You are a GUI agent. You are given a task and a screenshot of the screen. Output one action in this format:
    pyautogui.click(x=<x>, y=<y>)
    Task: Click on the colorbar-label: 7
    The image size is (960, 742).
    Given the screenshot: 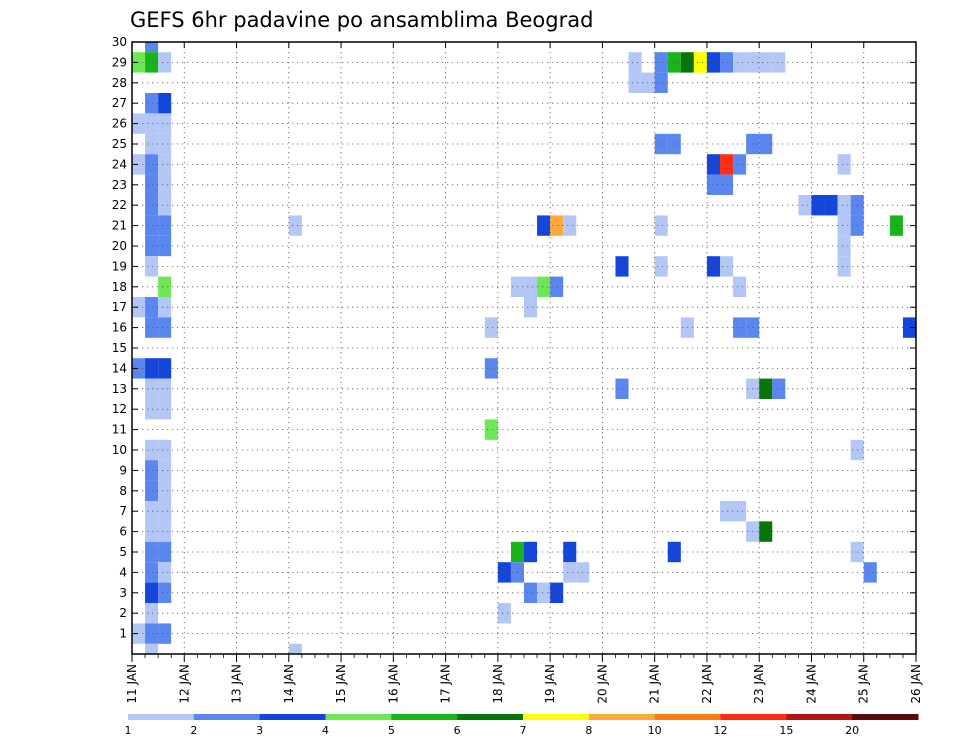 What is the action you would take?
    pyautogui.click(x=523, y=730)
    